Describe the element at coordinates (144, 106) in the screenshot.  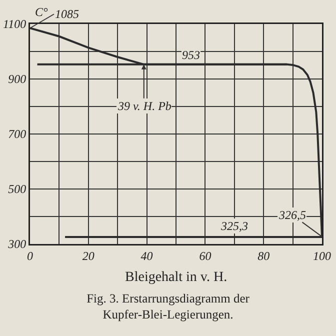
I see `annotation: 39 v. H. Pb` at that location.